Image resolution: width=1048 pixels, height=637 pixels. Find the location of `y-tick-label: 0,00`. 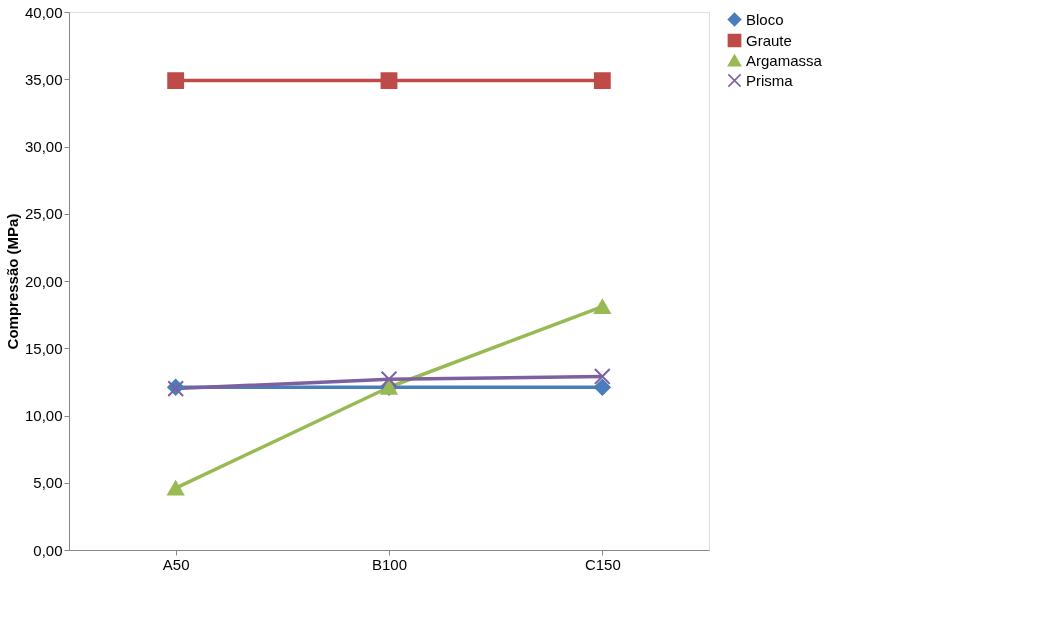

y-tick-label: 0,00 is located at coordinates (48, 550).